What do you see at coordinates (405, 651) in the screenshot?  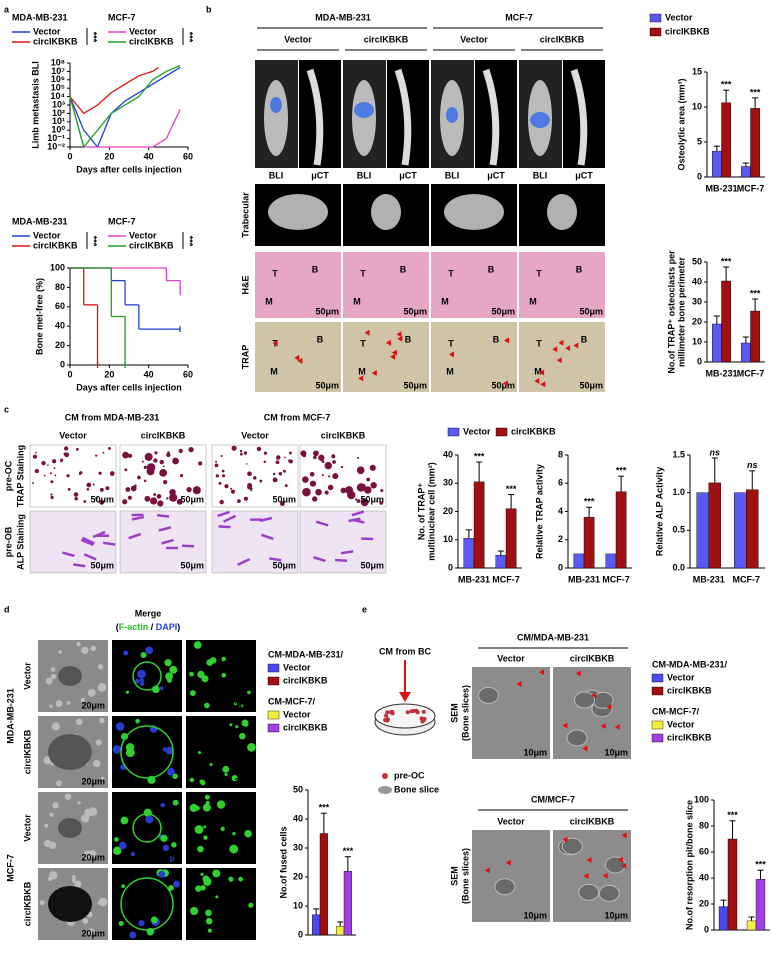 I see `diagram-label: CM from BC` at bounding box center [405, 651].